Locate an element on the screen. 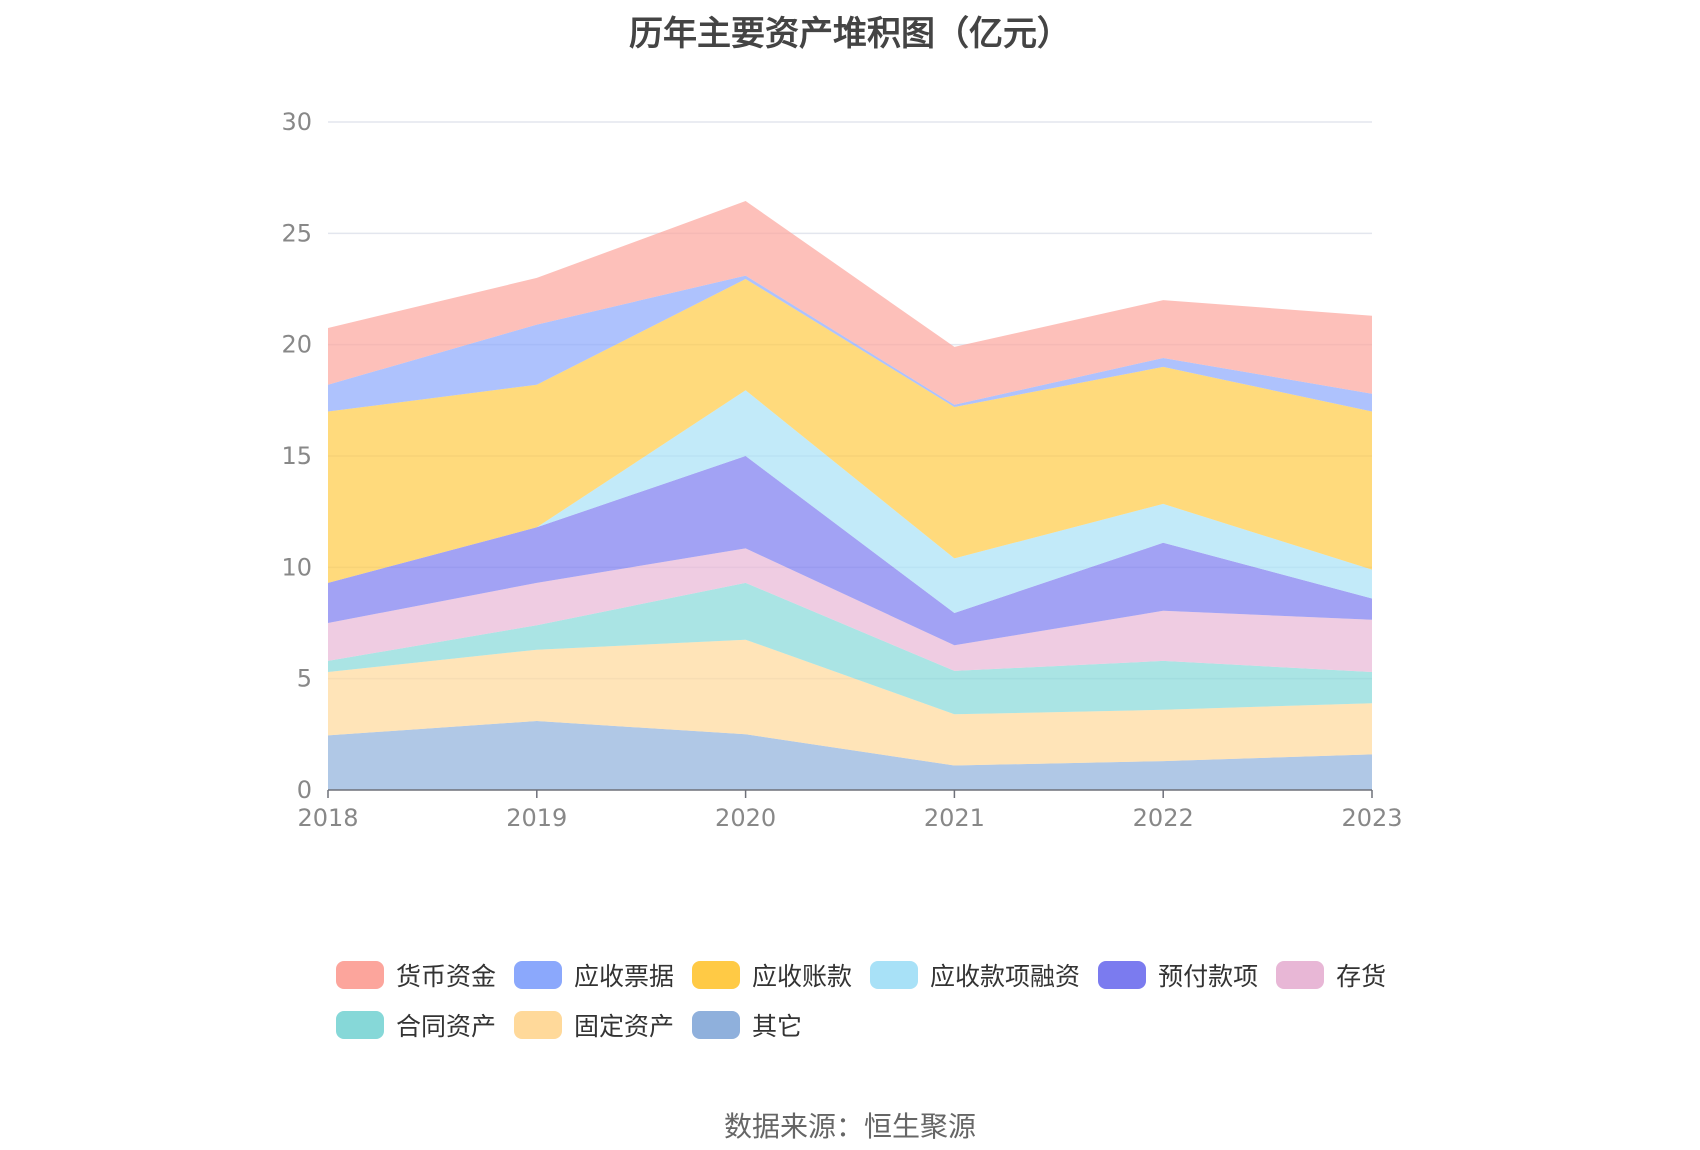  legend-item: 货币资金 is located at coordinates (416, 975).